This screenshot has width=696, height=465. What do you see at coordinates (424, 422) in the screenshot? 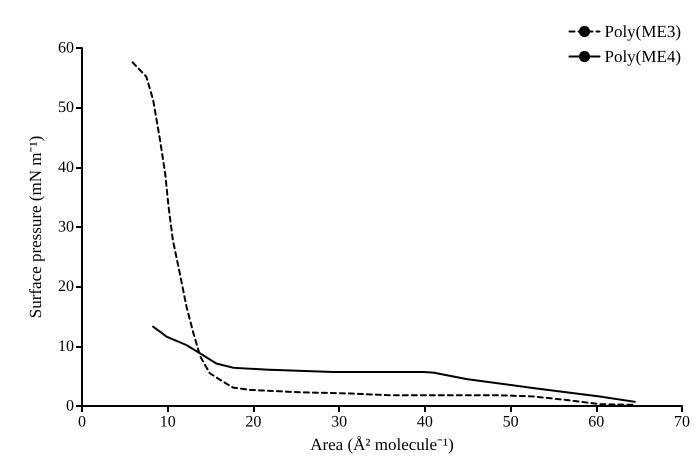
I see `x-tick-label: 40` at bounding box center [424, 422].